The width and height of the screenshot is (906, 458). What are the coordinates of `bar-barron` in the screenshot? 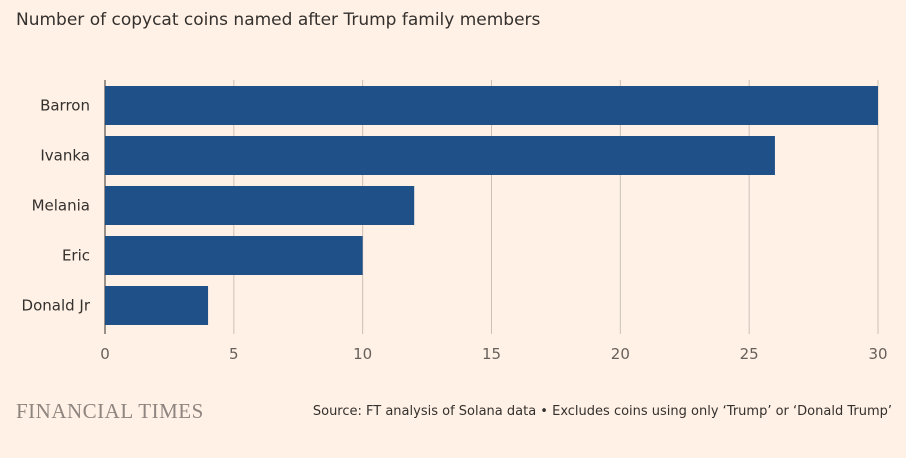 It's located at (491, 105).